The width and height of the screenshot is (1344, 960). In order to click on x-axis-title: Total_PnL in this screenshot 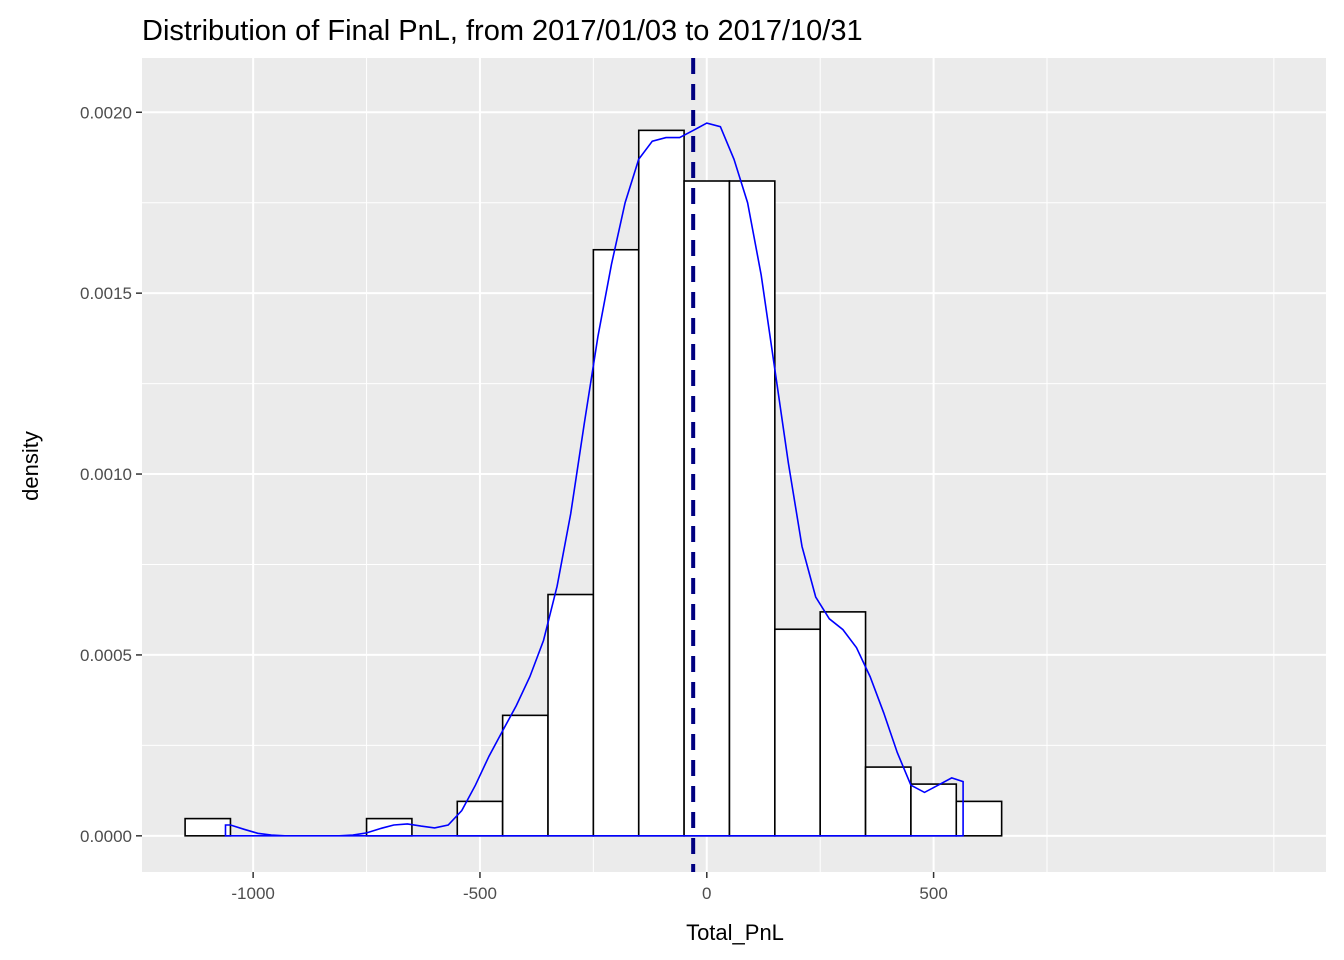, I will do `click(735, 932)`.